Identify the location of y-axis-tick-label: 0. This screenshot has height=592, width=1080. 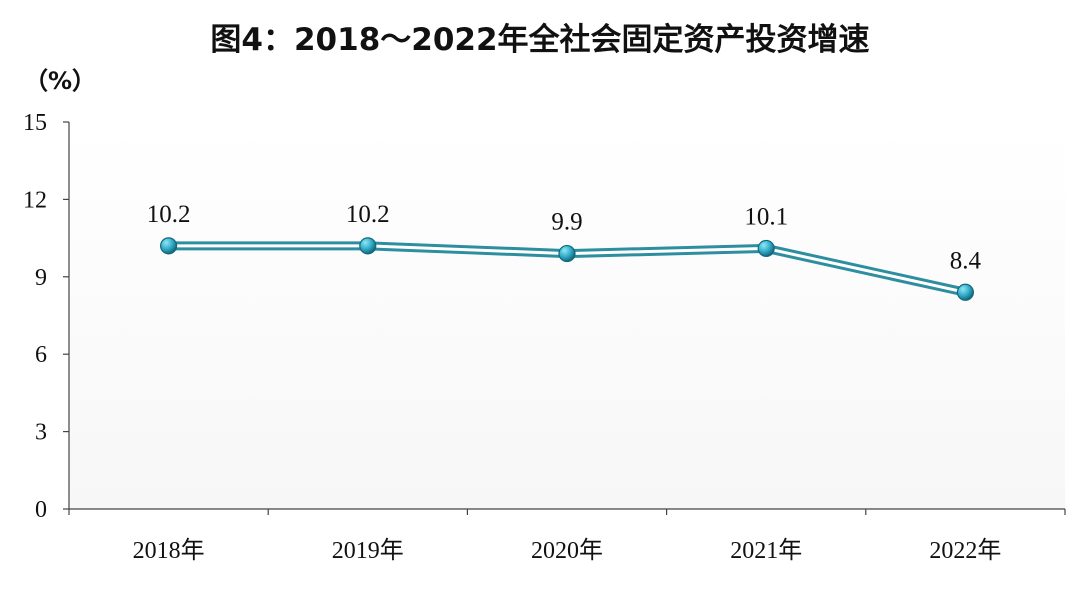
(41, 510).